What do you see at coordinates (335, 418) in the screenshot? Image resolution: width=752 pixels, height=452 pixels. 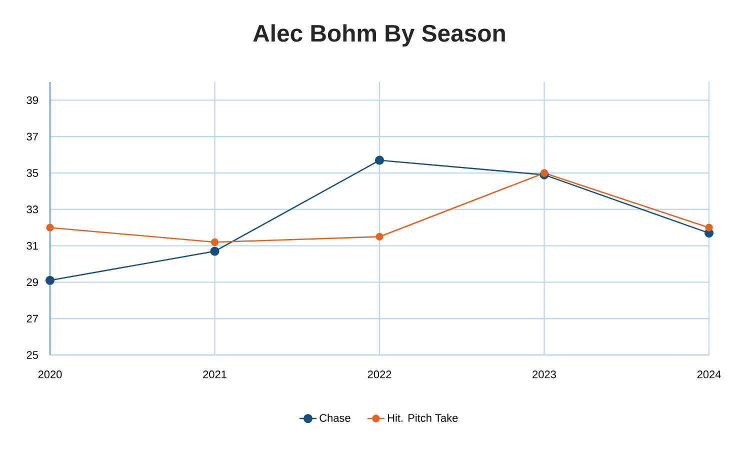 I see `legend-label: Chase` at bounding box center [335, 418].